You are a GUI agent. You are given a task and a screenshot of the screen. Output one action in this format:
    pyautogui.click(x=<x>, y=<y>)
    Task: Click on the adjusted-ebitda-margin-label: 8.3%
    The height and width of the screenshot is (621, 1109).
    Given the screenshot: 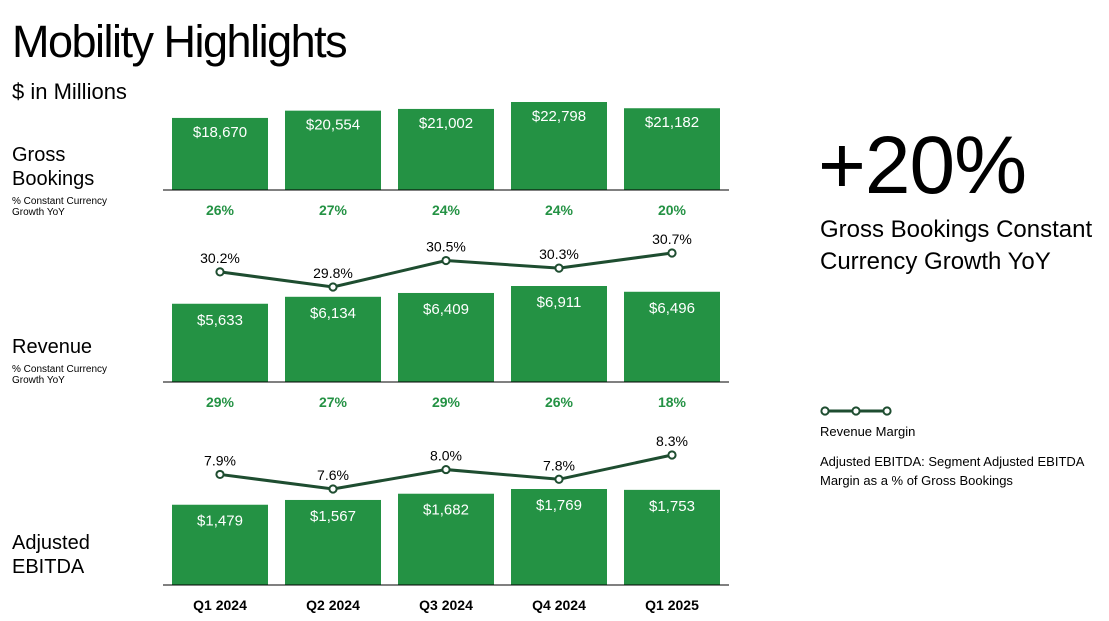 What is the action you would take?
    pyautogui.click(x=672, y=441)
    